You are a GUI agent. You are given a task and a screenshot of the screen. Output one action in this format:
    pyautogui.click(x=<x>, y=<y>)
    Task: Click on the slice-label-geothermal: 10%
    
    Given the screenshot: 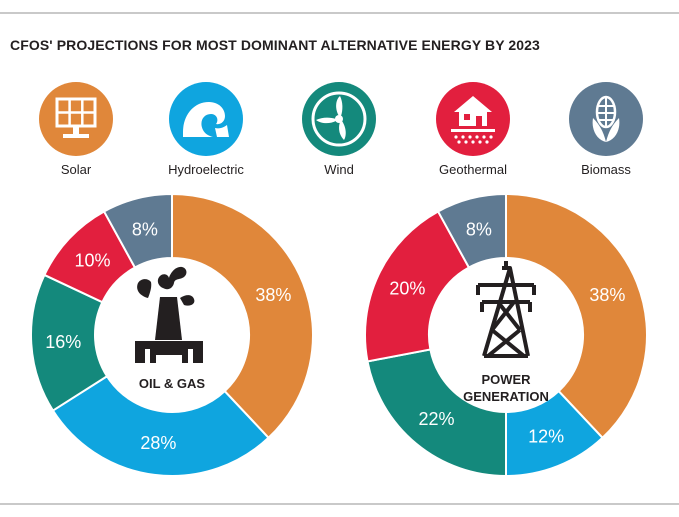 What is the action you would take?
    pyautogui.click(x=93, y=260)
    